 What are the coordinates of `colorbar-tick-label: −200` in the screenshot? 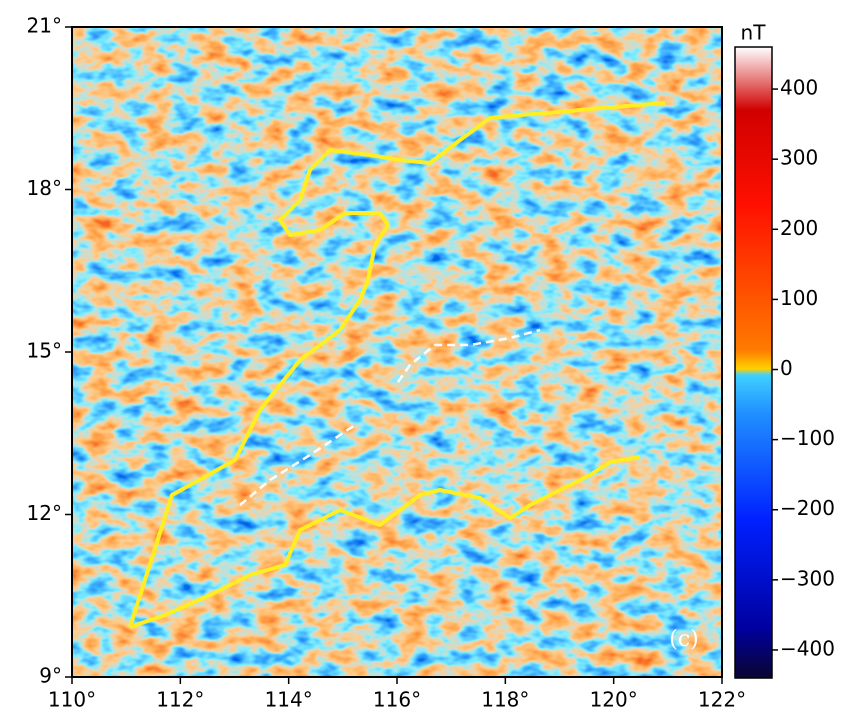 It's located at (807, 508).